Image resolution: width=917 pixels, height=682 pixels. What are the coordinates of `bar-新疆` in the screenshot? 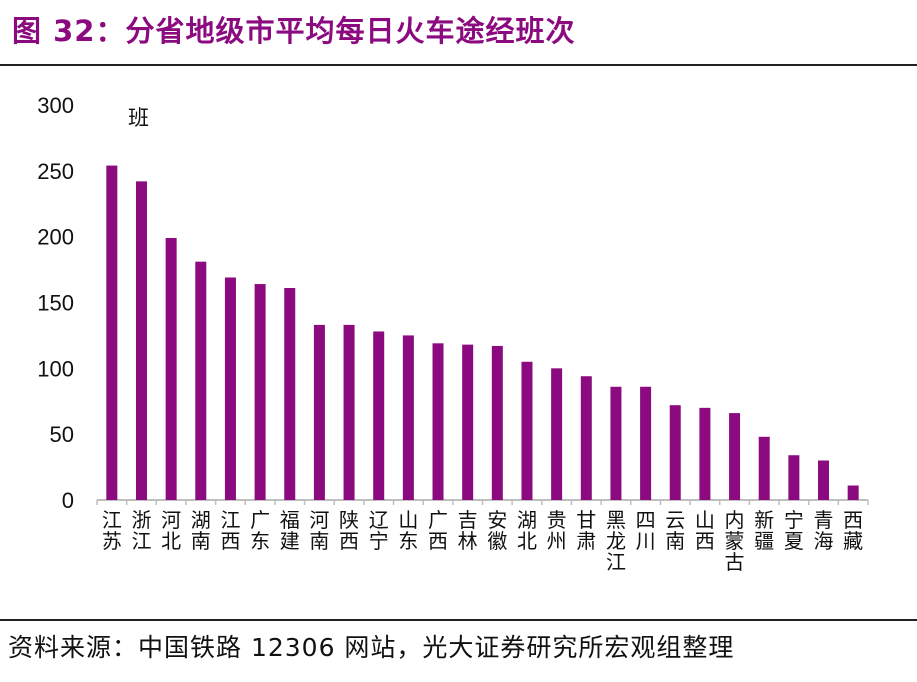 It's located at (764, 468).